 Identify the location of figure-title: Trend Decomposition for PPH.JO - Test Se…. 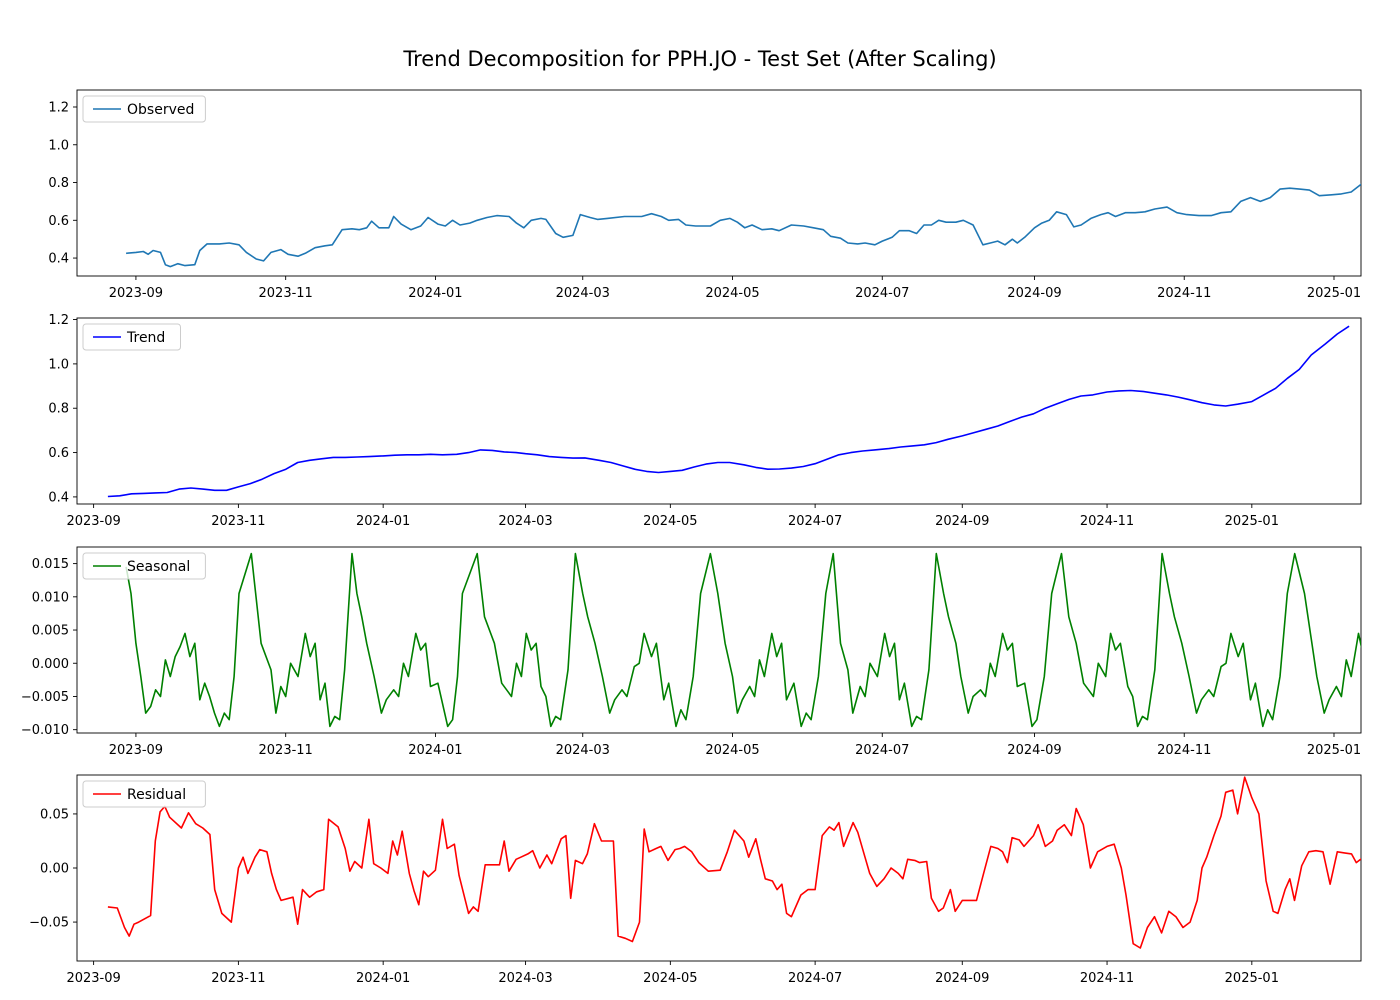
(699, 59).